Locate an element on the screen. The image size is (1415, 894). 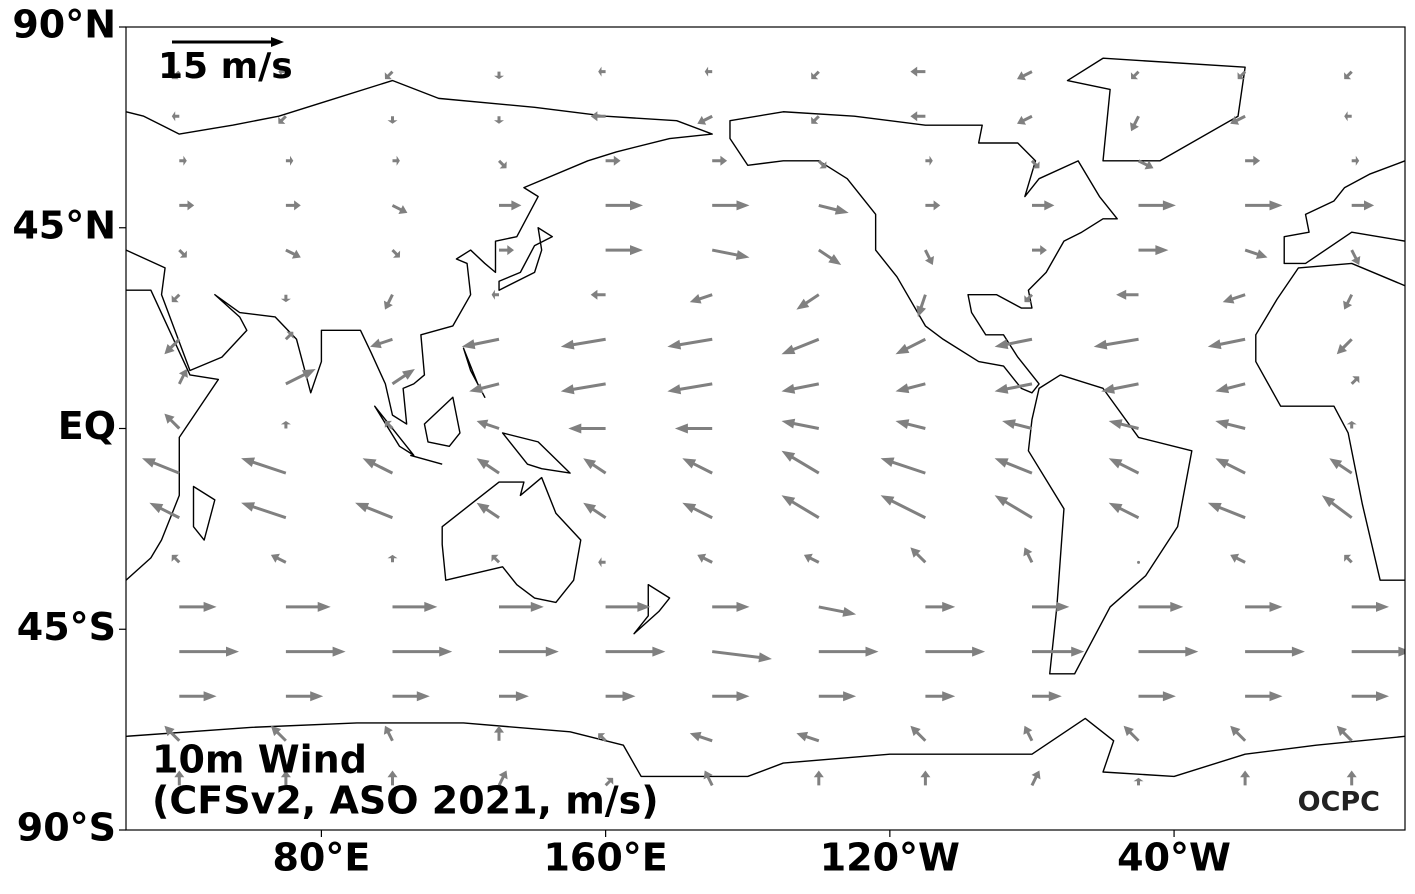
reference-label: 15 m/s is located at coordinates (225, 66).